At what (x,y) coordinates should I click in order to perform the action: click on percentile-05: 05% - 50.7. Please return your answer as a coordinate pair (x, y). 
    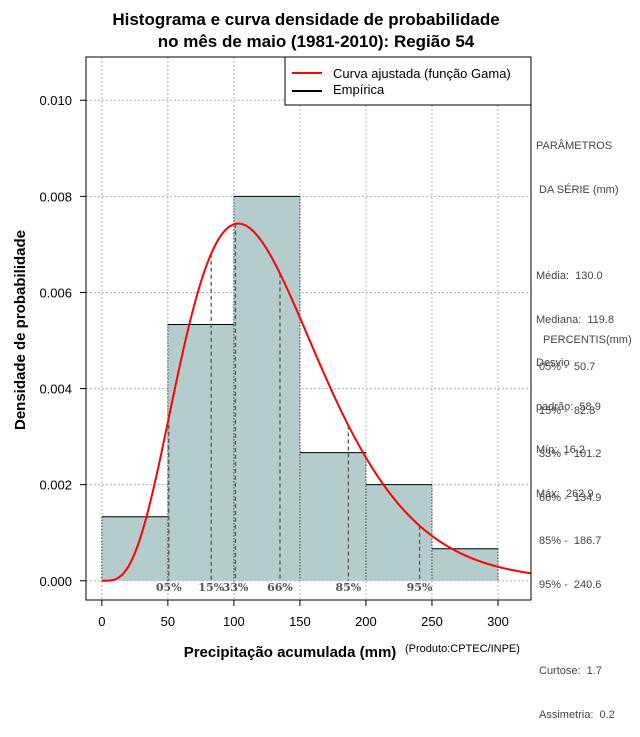
    Looking at the image, I should click on (567, 367).